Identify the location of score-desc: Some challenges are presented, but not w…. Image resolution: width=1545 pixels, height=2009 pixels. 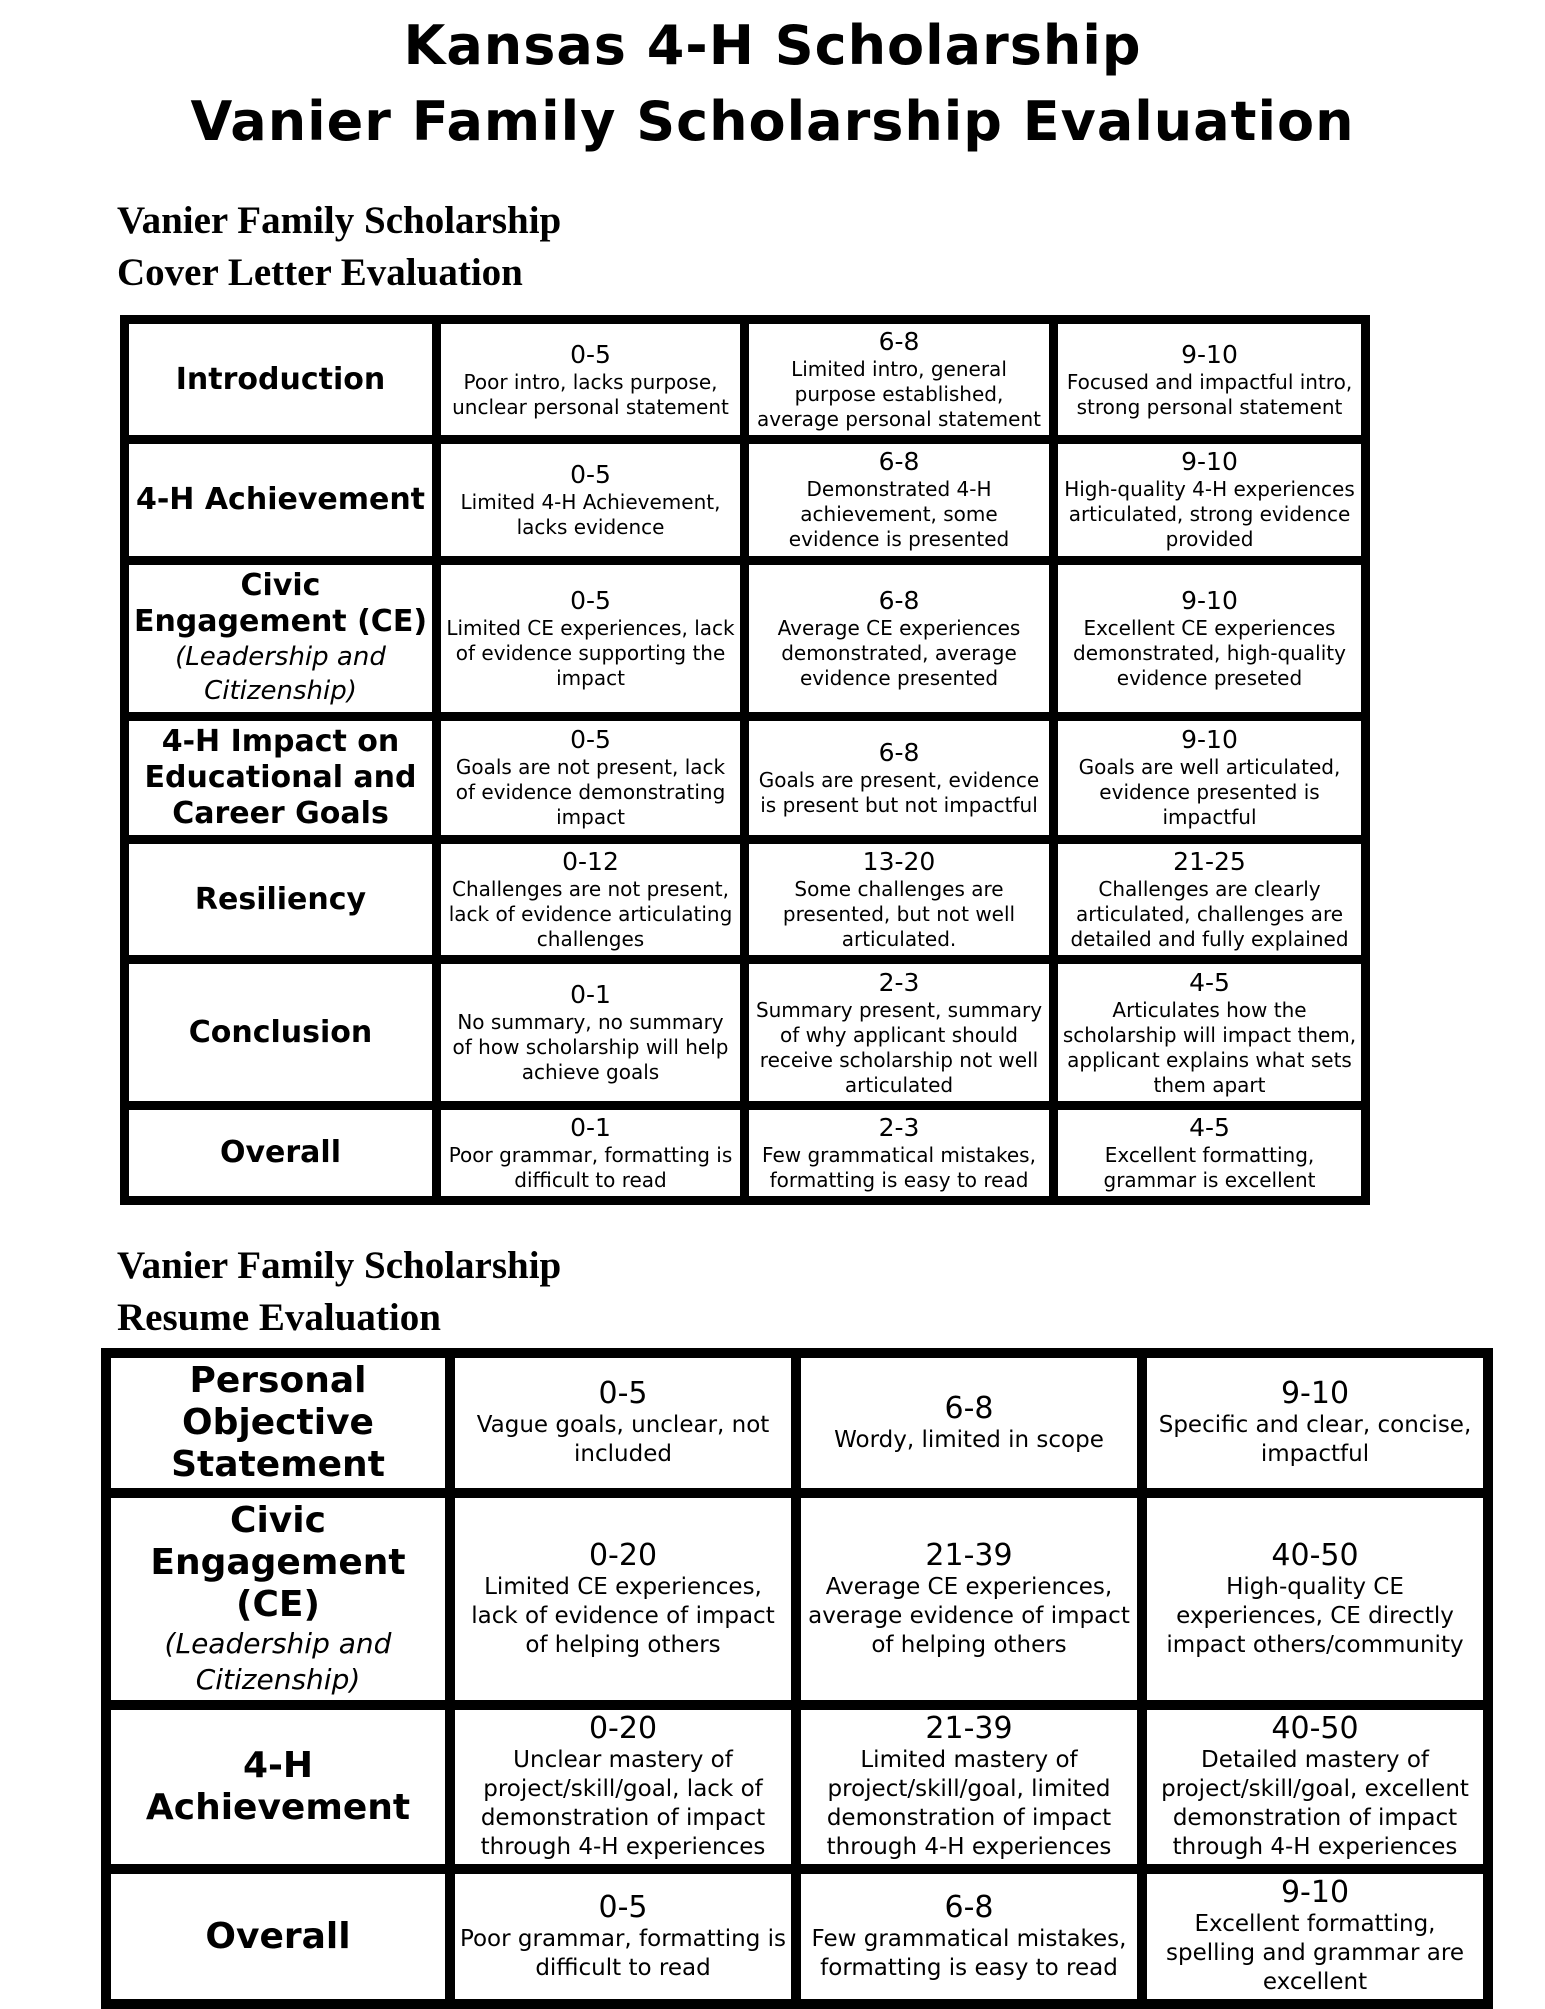
(899, 914).